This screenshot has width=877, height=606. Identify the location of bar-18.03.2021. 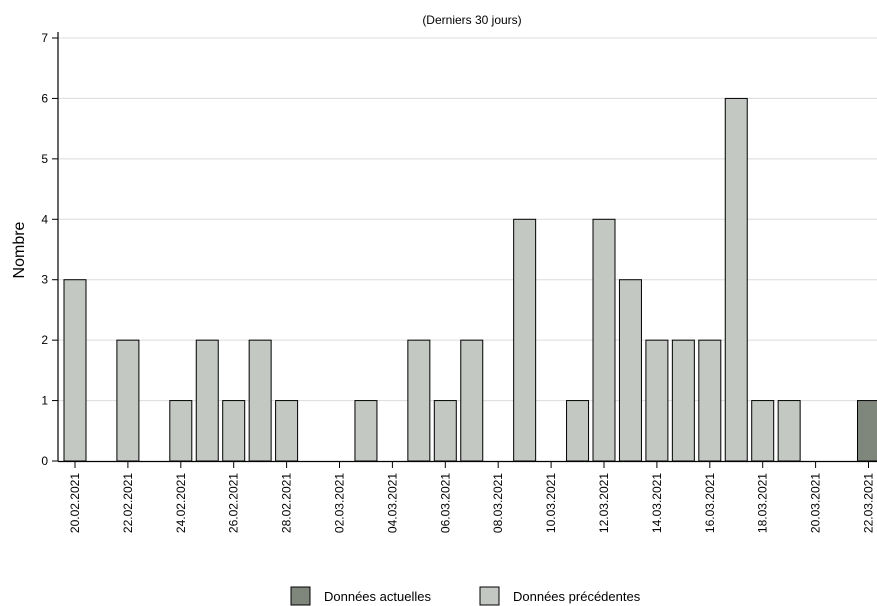
(763, 431).